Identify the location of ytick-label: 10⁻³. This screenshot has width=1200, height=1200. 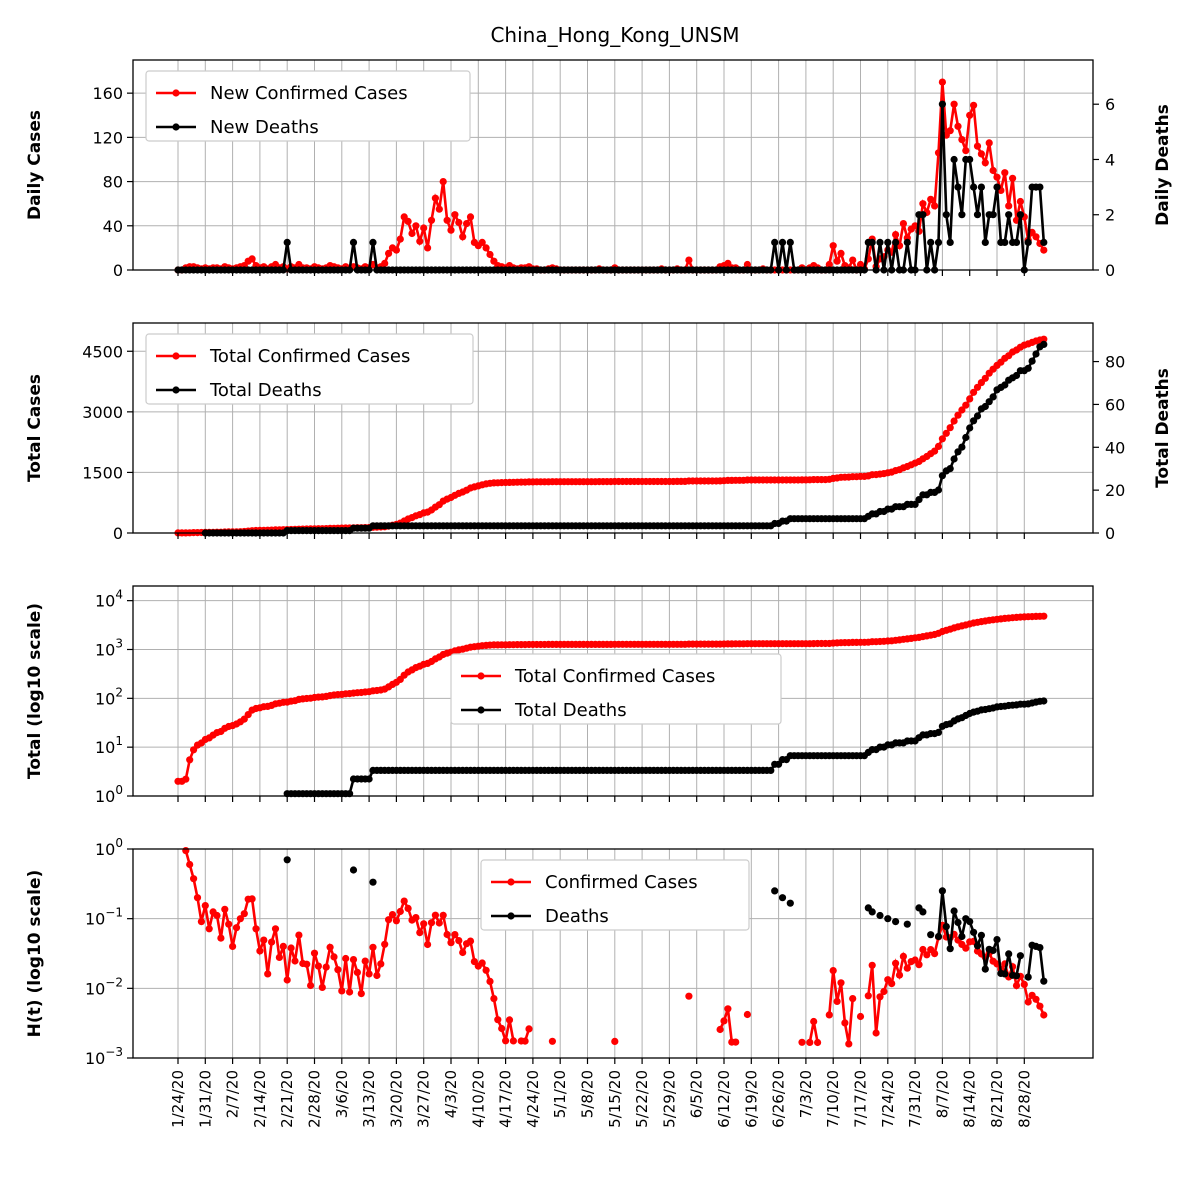
(104, 1056).